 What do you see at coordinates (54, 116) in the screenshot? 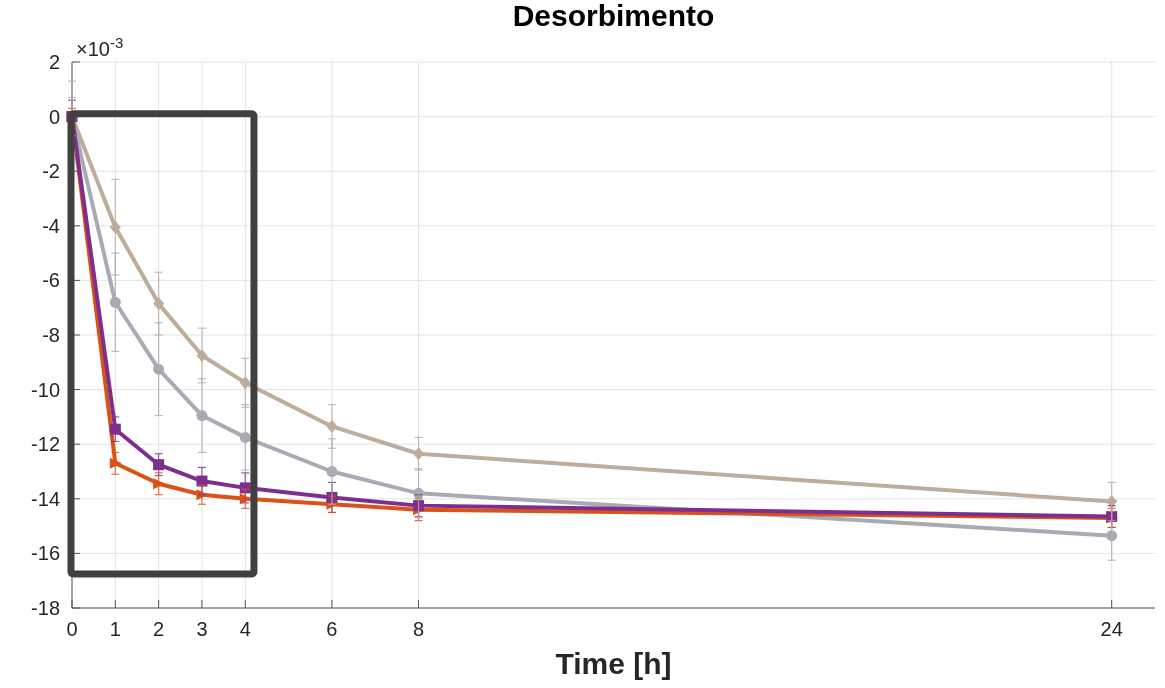
I see `y-tick-label: 0` at bounding box center [54, 116].